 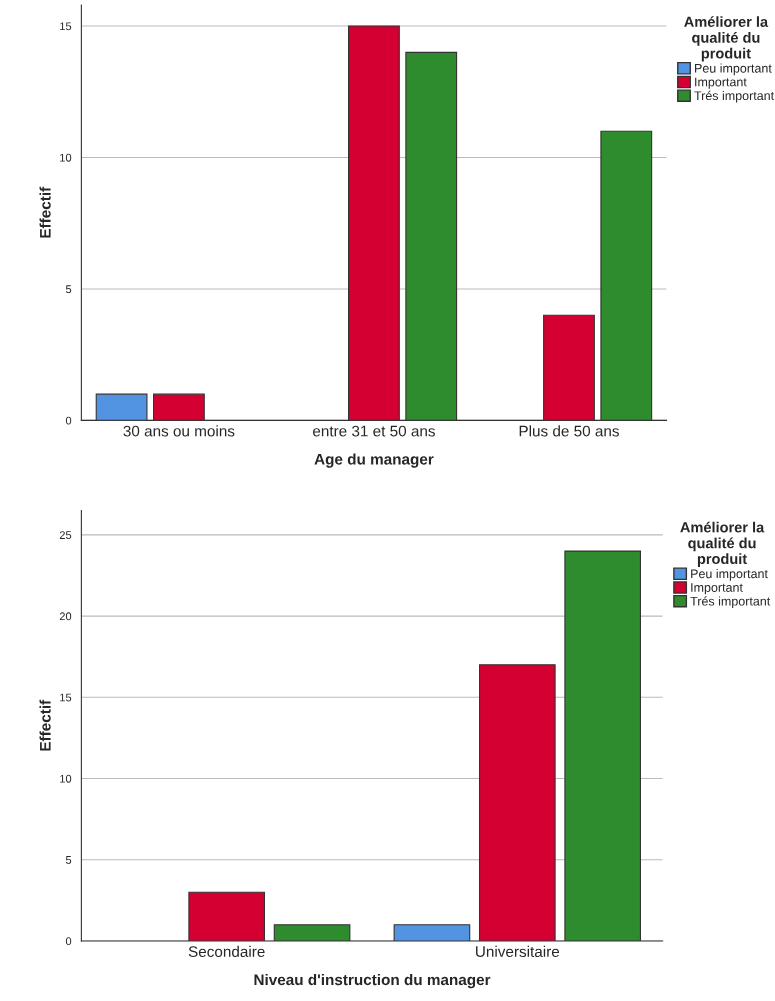 I want to click on x-axis-title: Age du manager, so click(x=374, y=460).